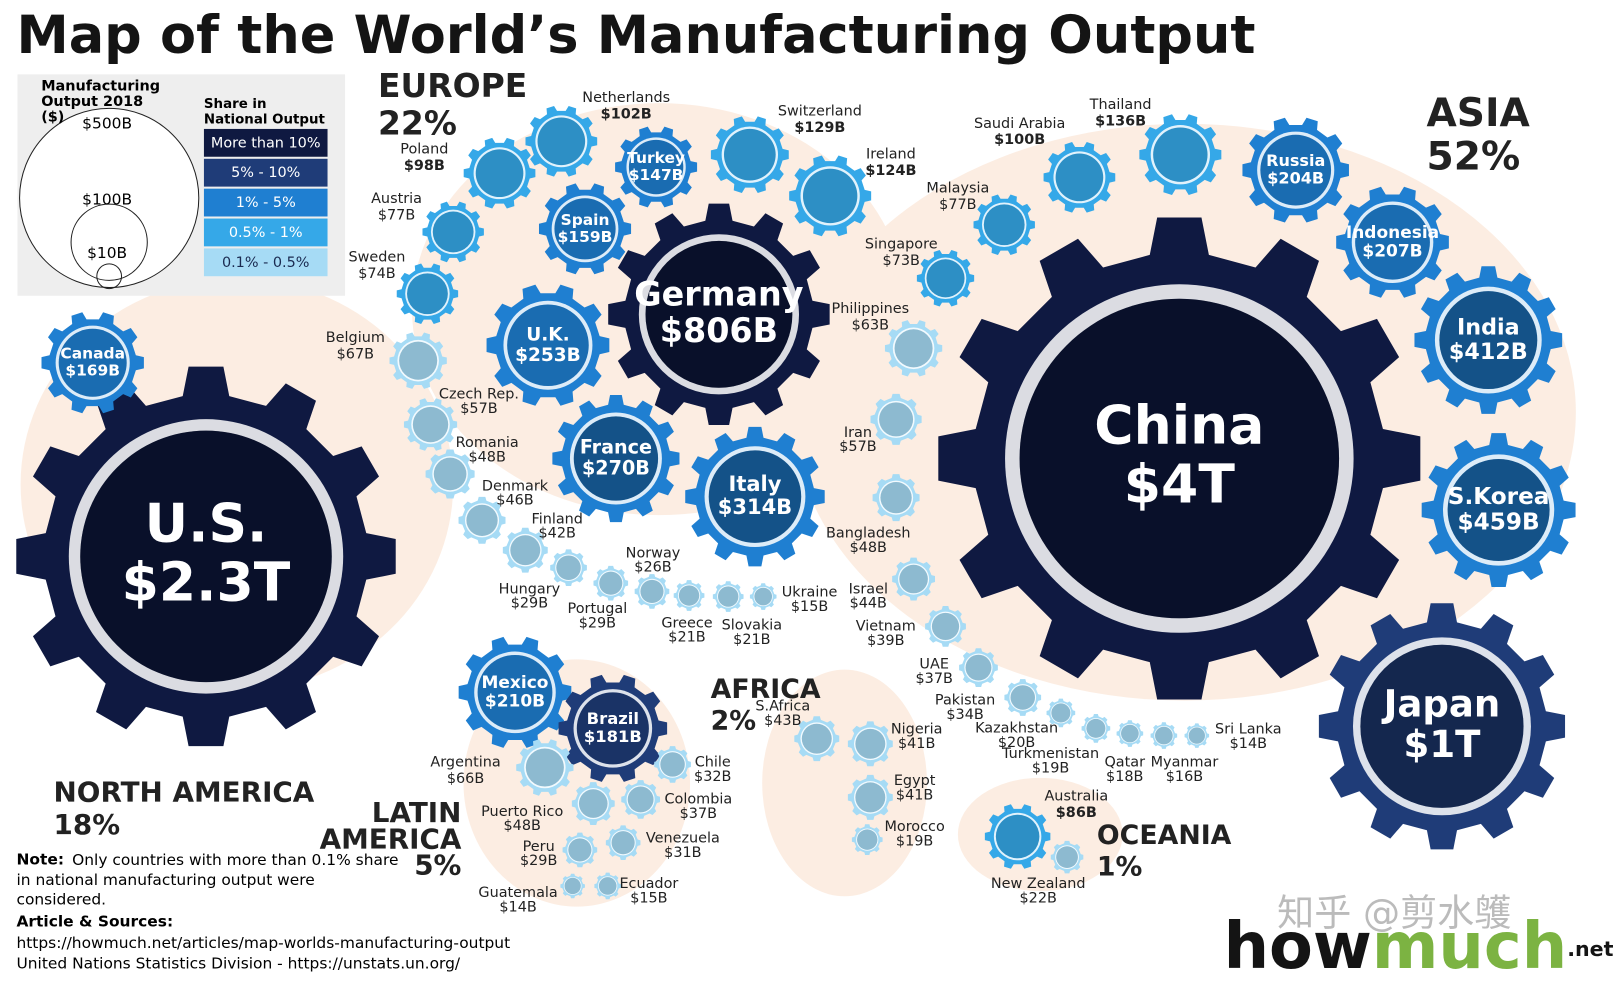 This screenshot has width=1615, height=984. Describe the element at coordinates (417, 123) in the screenshot. I see `region-share: 22%` at that location.